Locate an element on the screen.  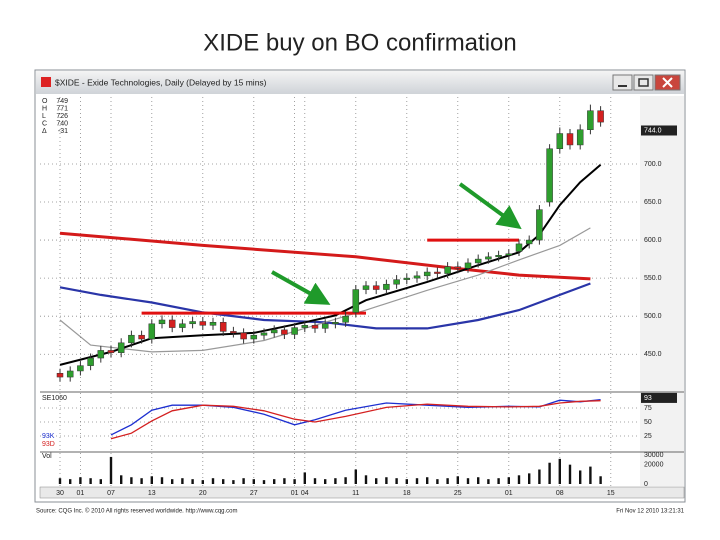
price-axis-background is located at coordinates (662, 291).